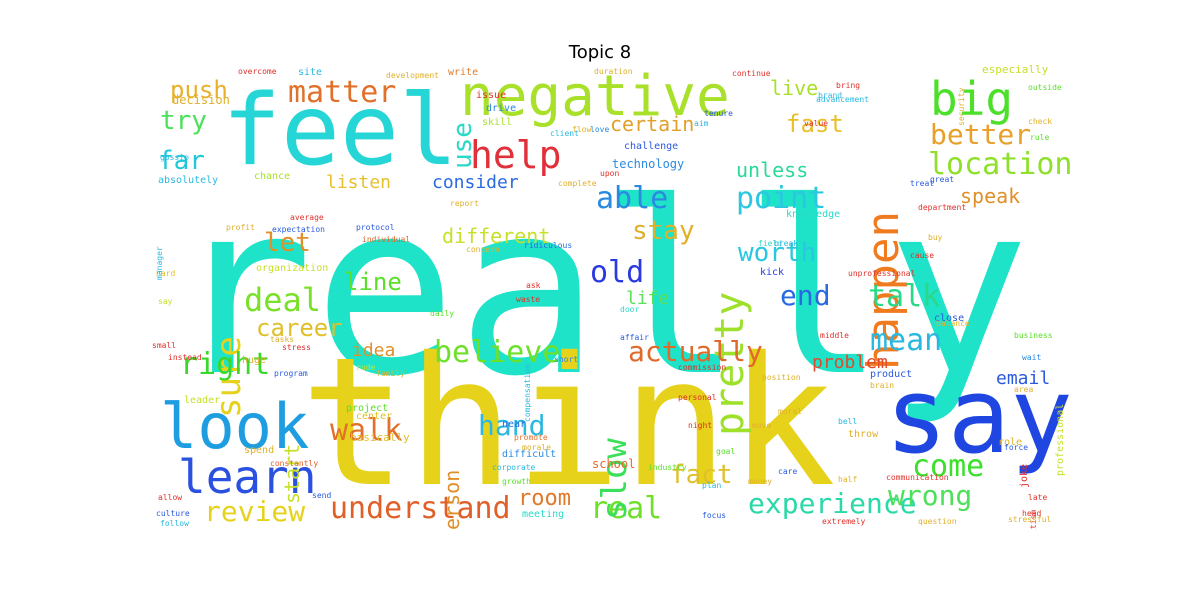 The image size is (1200, 600). What do you see at coordinates (770, 243) in the screenshot?
I see `cloud-word: field` at bounding box center [770, 243].